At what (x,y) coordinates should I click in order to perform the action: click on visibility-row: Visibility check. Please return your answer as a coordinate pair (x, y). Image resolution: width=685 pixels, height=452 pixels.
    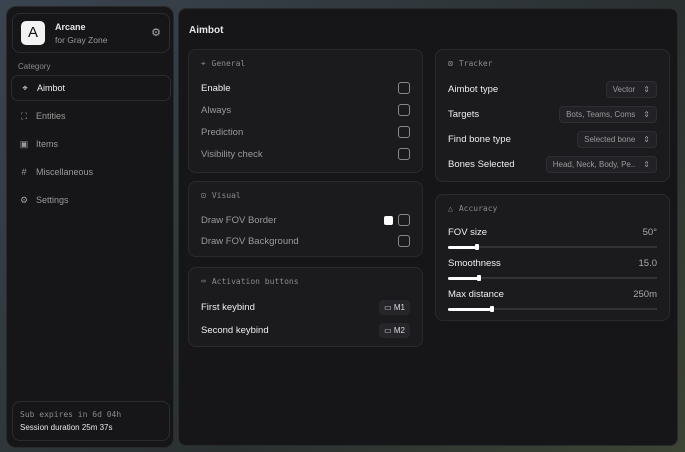
    Looking at the image, I should click on (305, 154).